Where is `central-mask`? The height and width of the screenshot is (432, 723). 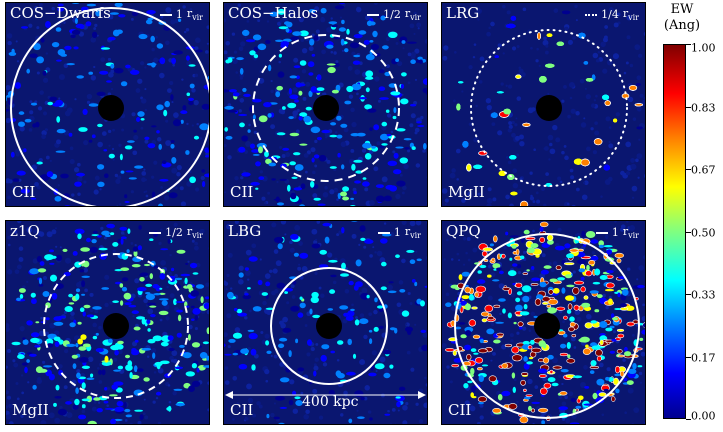
central-mask is located at coordinates (549, 108).